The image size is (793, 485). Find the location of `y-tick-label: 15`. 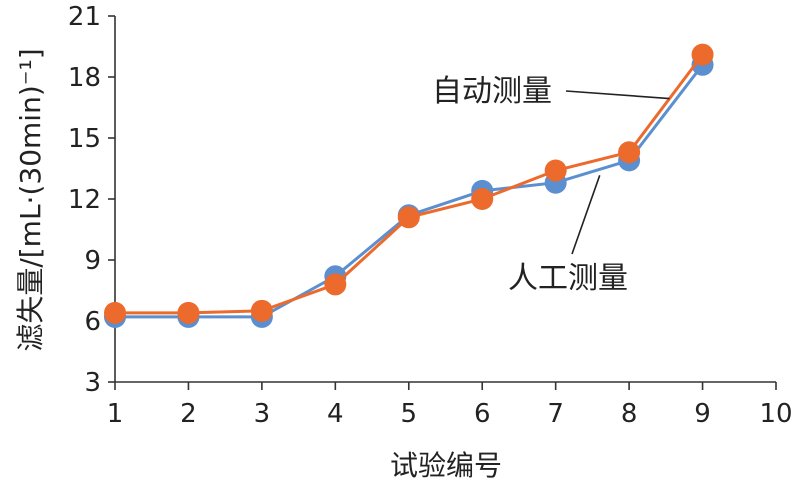

y-tick-label: 15 is located at coordinates (84, 139).